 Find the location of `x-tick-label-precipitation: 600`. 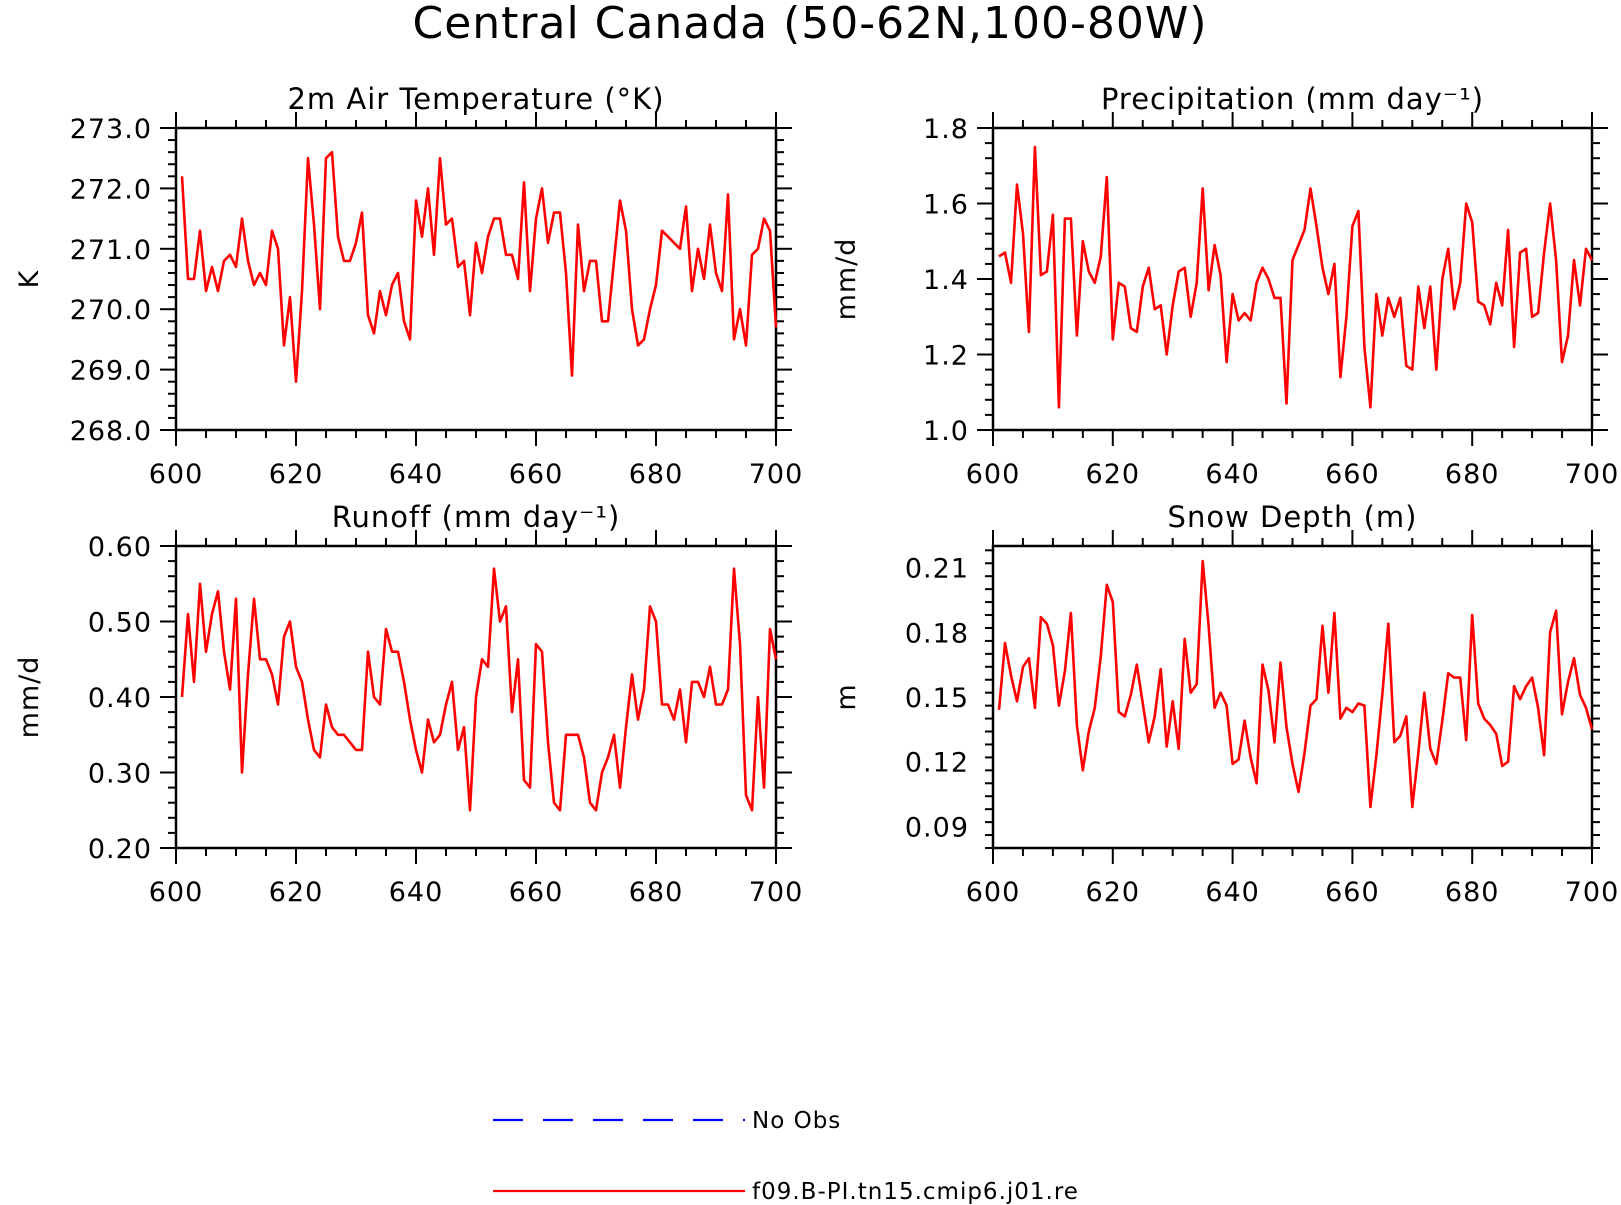

x-tick-label-precipitation: 600 is located at coordinates (993, 474).